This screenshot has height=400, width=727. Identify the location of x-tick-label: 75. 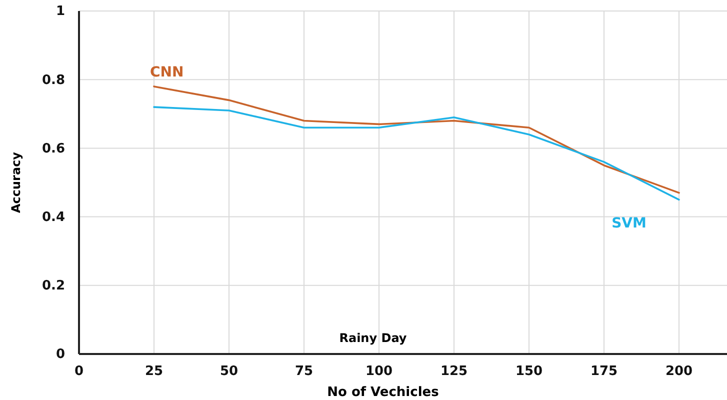
(304, 372).